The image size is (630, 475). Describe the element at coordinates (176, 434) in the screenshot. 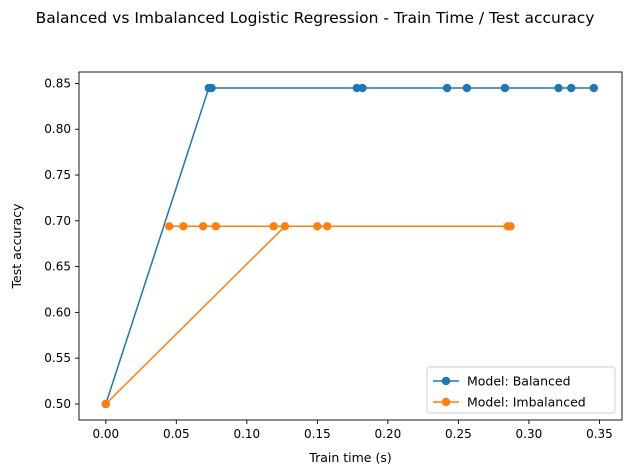

I see `x-tick-label: 0.05` at that location.